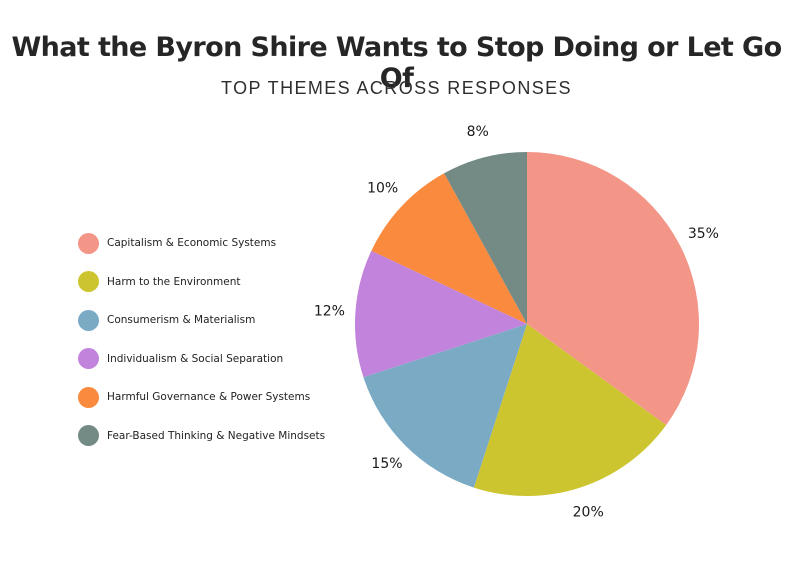 This screenshot has height=565, width=793. What do you see at coordinates (382, 188) in the screenshot?
I see `slice-value-label: 10%` at bounding box center [382, 188].